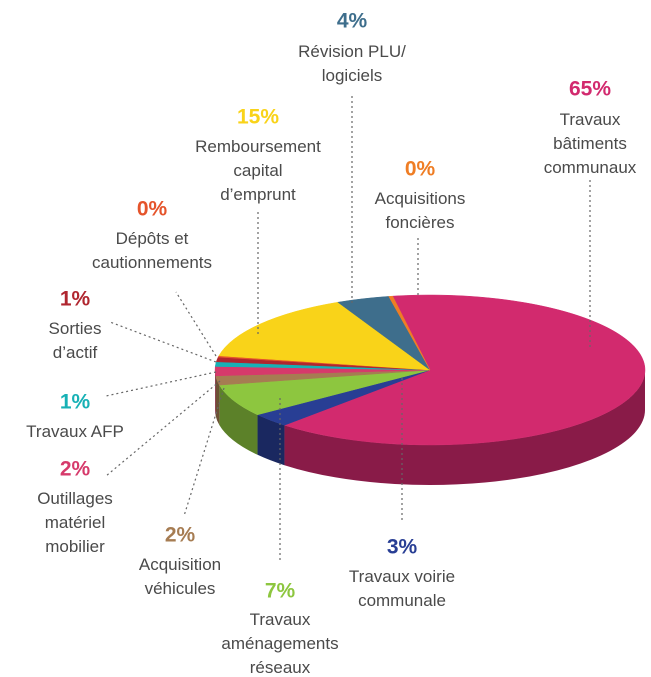 Image resolution: width=651 pixels, height=677 pixels. I want to click on category-label: Acquisitions foncières, so click(420, 210).